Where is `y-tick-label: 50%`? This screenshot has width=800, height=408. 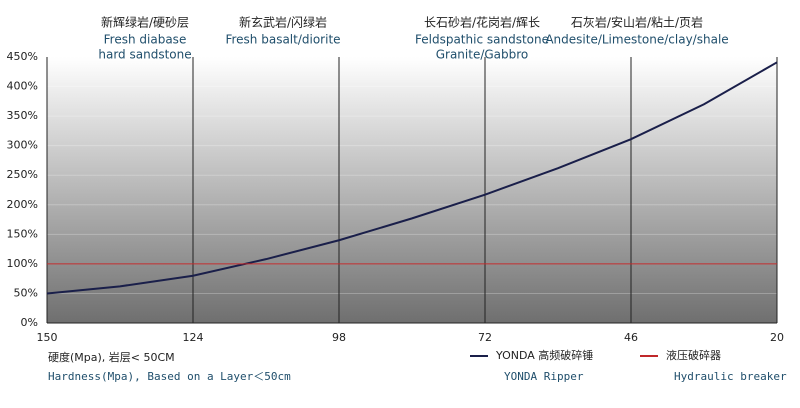
y-tick-label: 50% is located at coordinates (26, 292).